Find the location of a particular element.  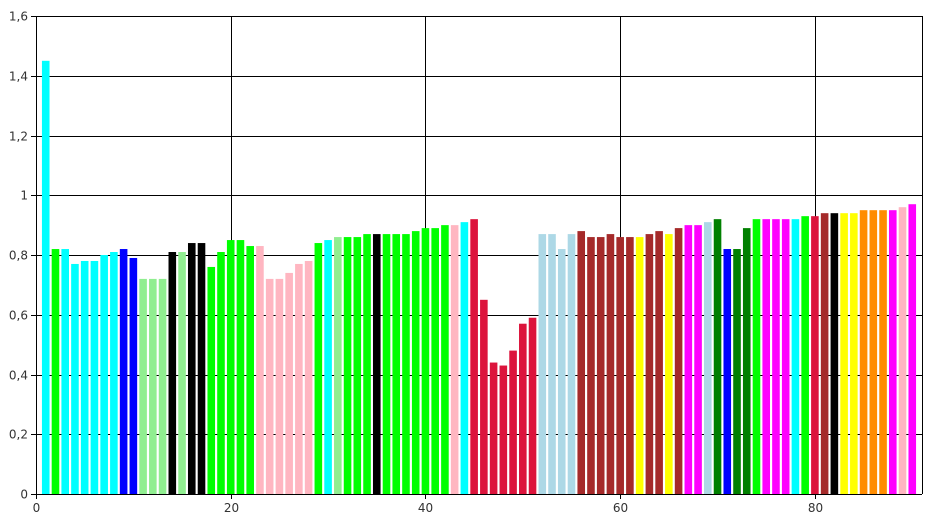

y-tick-label: 0,2 is located at coordinates (18, 435).